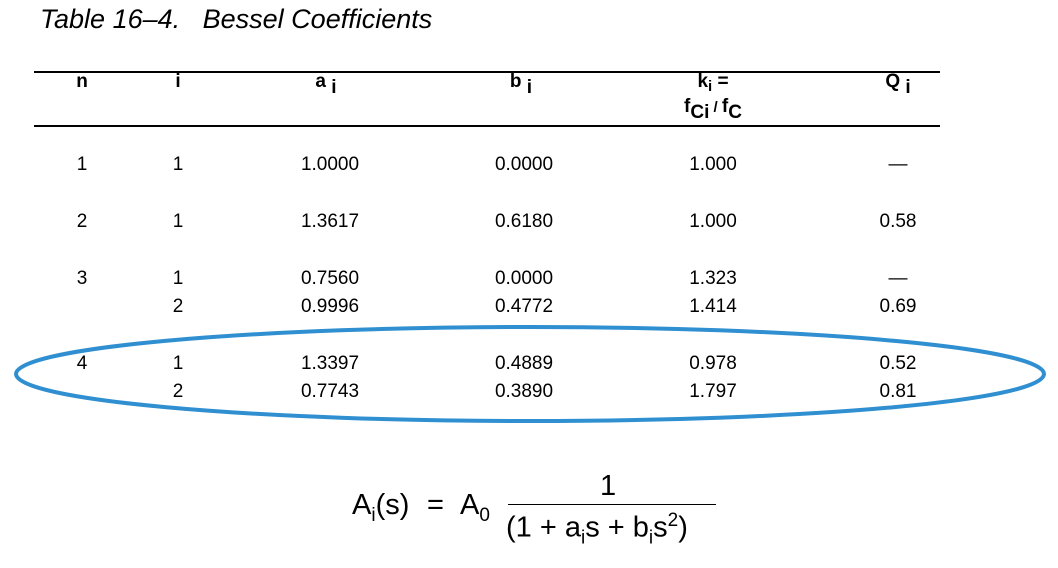  I want to click on cell-q: 0.81, so click(898, 391).